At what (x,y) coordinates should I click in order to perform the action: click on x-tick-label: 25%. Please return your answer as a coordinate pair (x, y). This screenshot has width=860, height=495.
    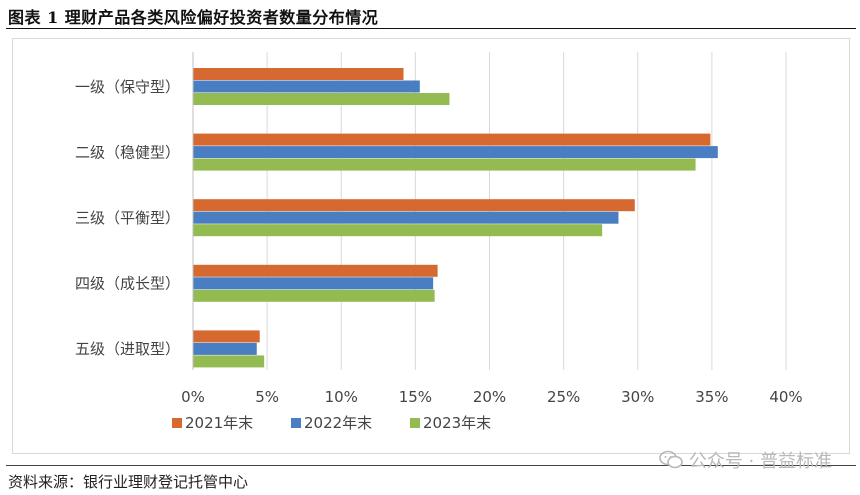
    Looking at the image, I should click on (563, 397).